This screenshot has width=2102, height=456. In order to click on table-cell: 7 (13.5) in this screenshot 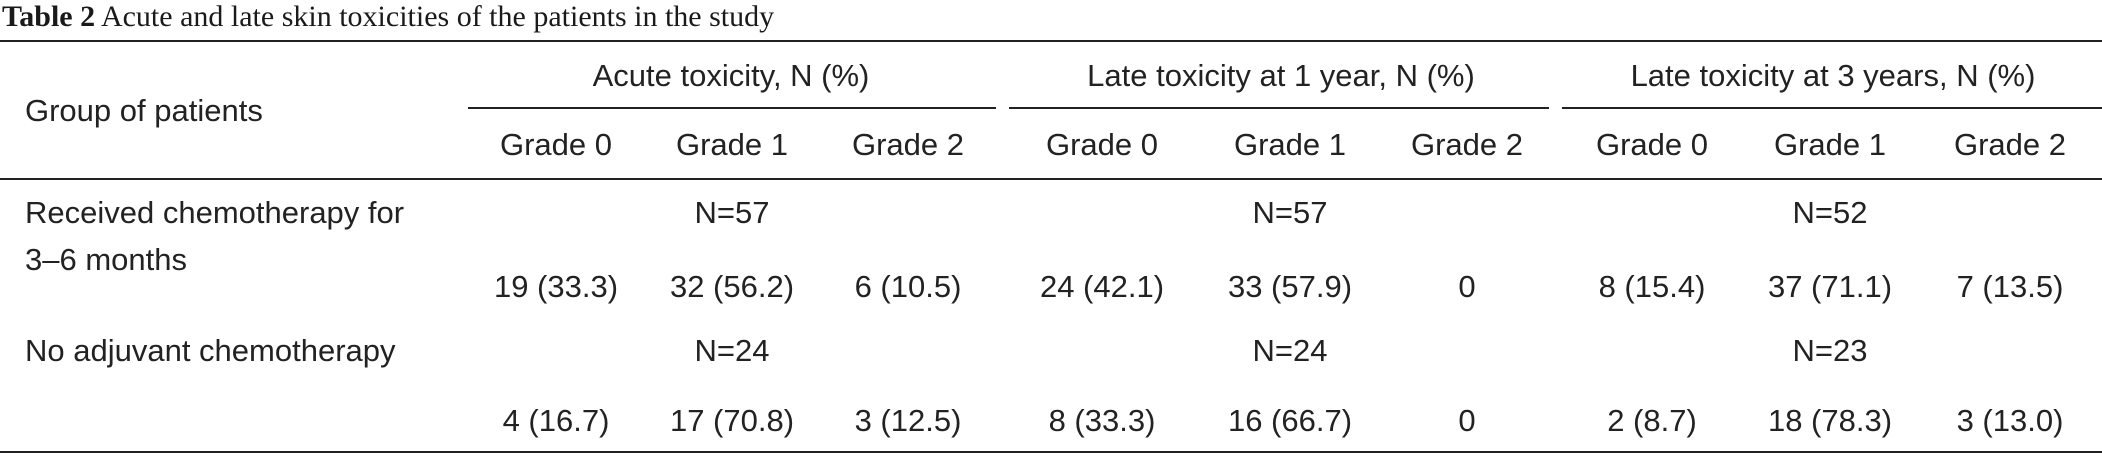, I will do `click(2010, 286)`.